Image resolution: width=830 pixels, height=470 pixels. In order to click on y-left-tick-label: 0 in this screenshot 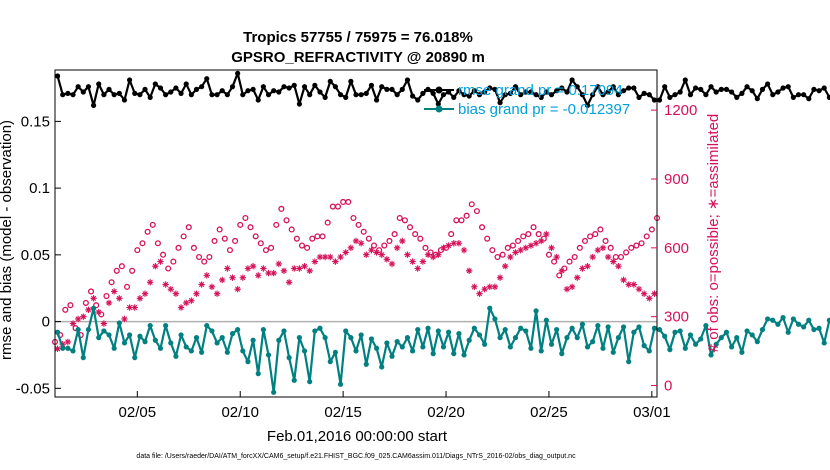, I will do `click(46, 322)`.